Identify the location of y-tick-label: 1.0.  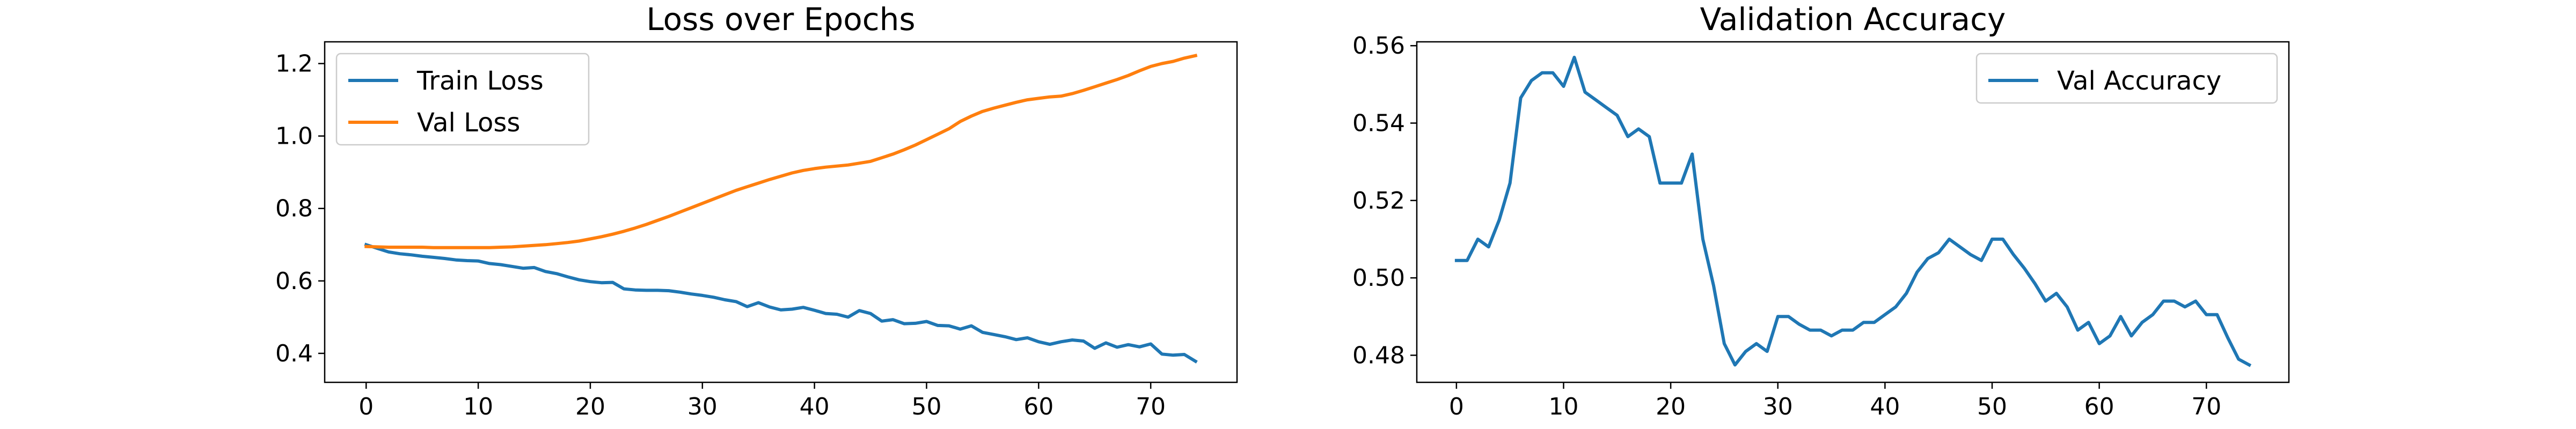
(294, 136).